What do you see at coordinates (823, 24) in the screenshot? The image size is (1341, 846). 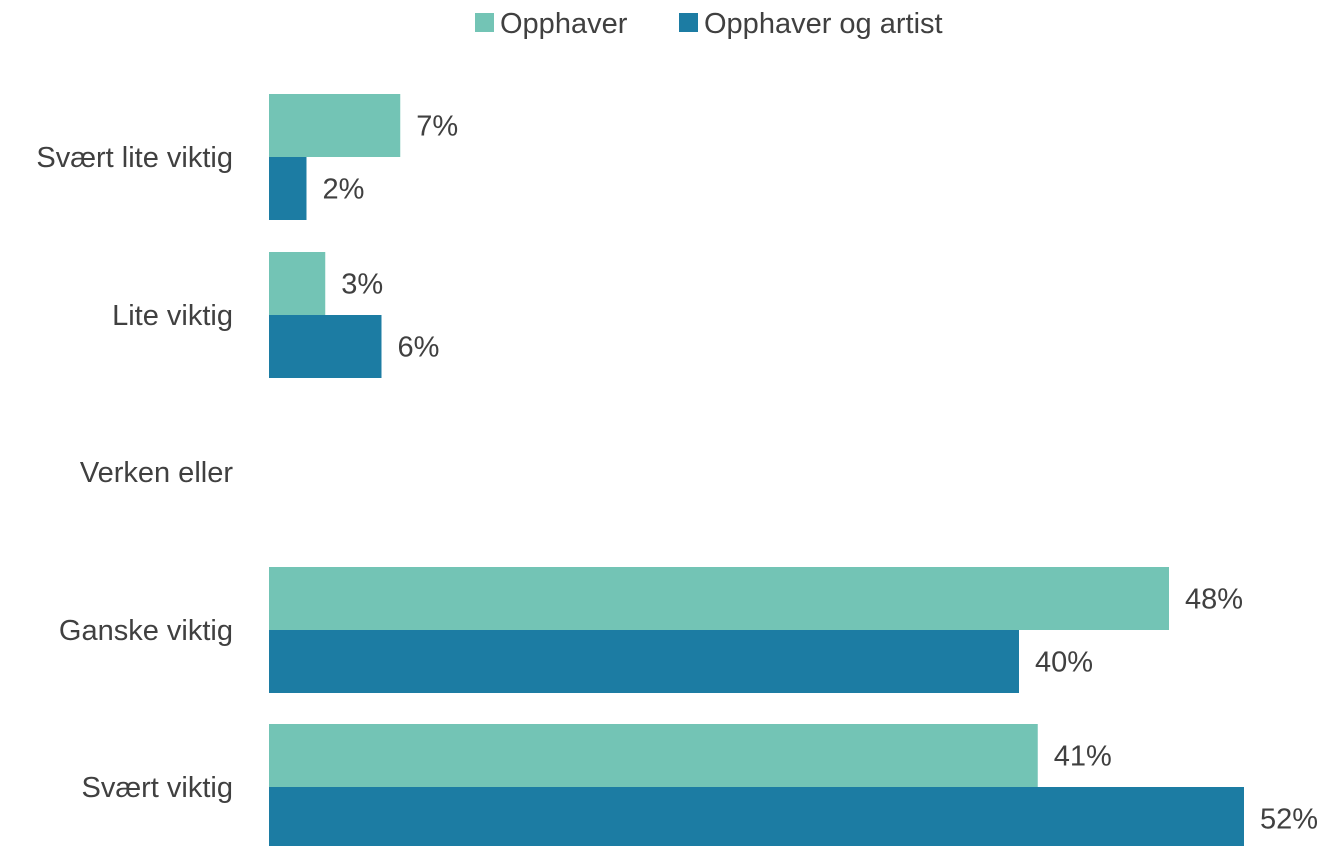 I see `legend-label-opphaver-og-artist: Opphaver og artist` at bounding box center [823, 24].